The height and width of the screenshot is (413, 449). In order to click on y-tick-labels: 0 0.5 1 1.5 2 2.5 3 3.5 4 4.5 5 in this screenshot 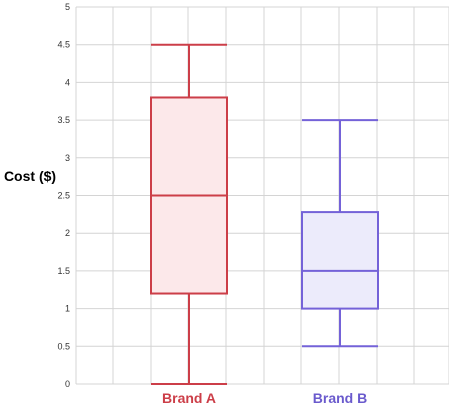, I will do `click(63, 195)`.